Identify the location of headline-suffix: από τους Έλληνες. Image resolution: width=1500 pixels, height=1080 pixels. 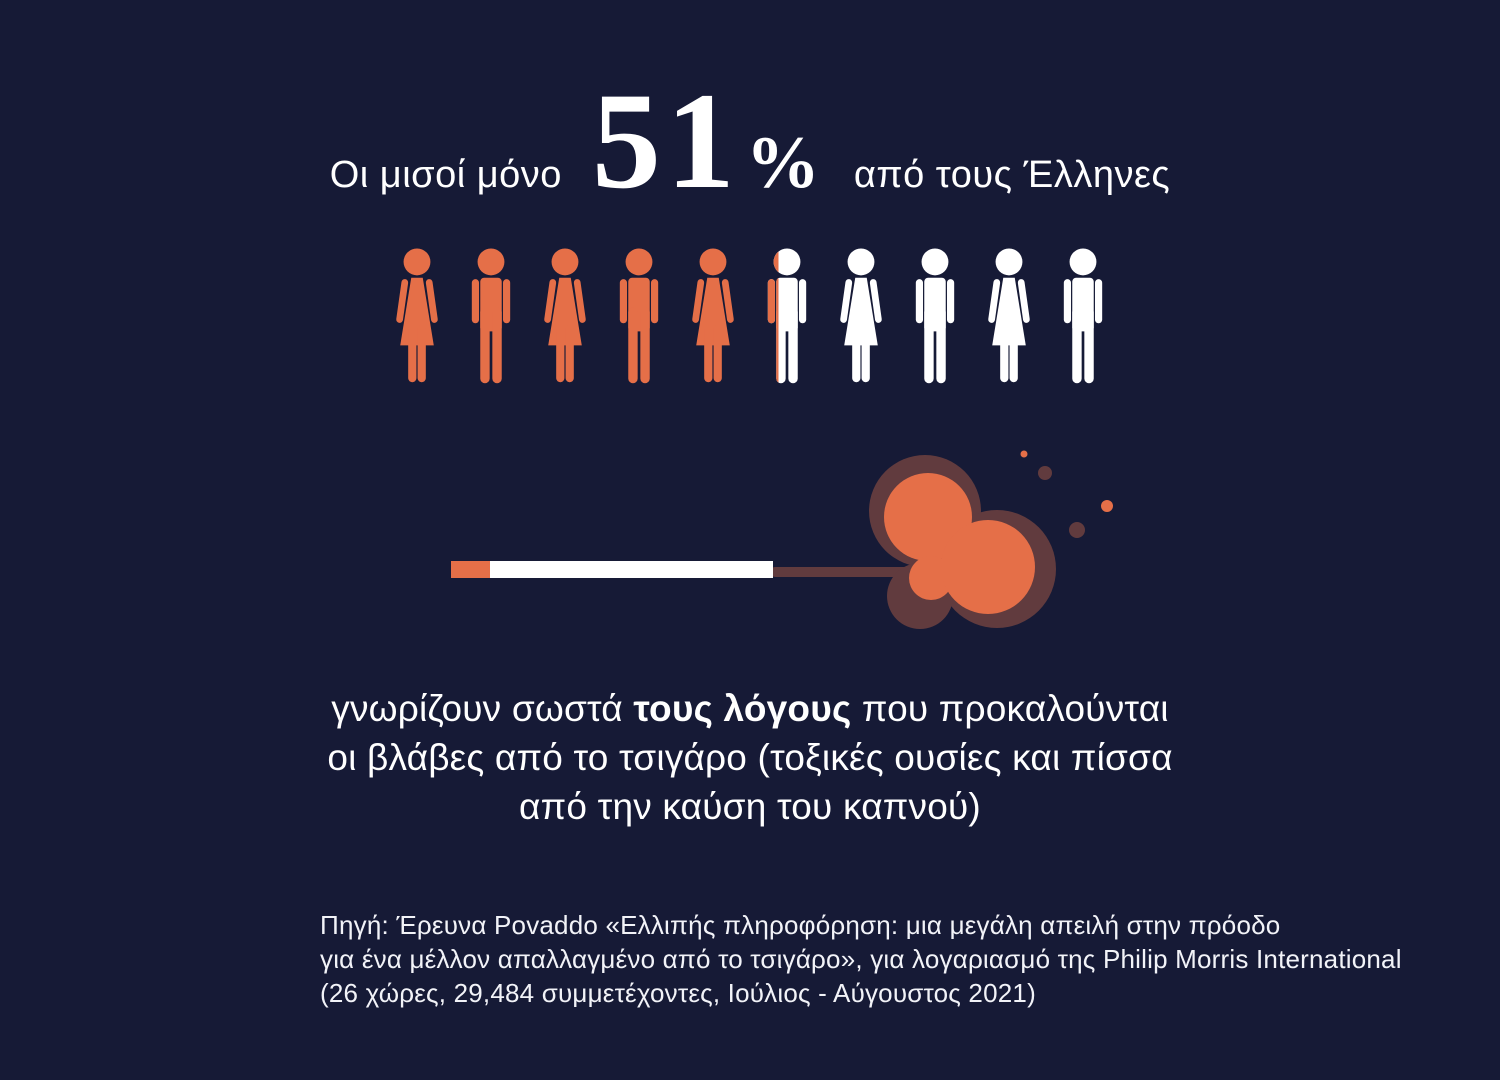
(1012, 175).